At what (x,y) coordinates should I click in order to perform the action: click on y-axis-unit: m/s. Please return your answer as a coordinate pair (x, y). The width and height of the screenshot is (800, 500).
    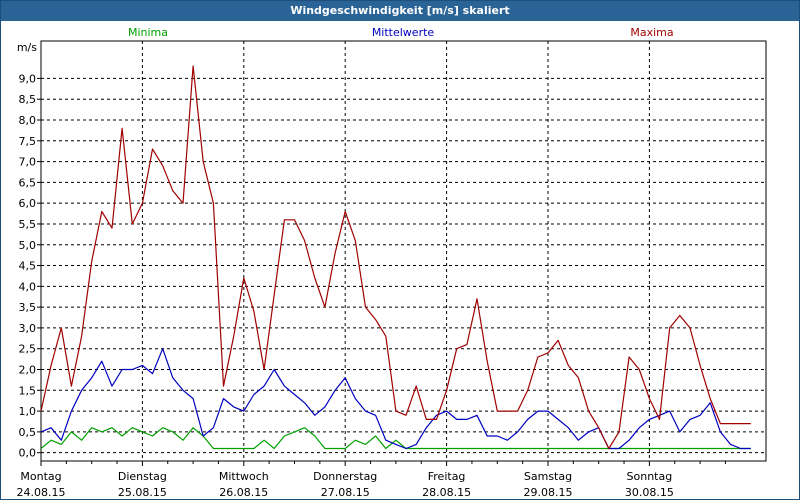
    Looking at the image, I should click on (27, 47).